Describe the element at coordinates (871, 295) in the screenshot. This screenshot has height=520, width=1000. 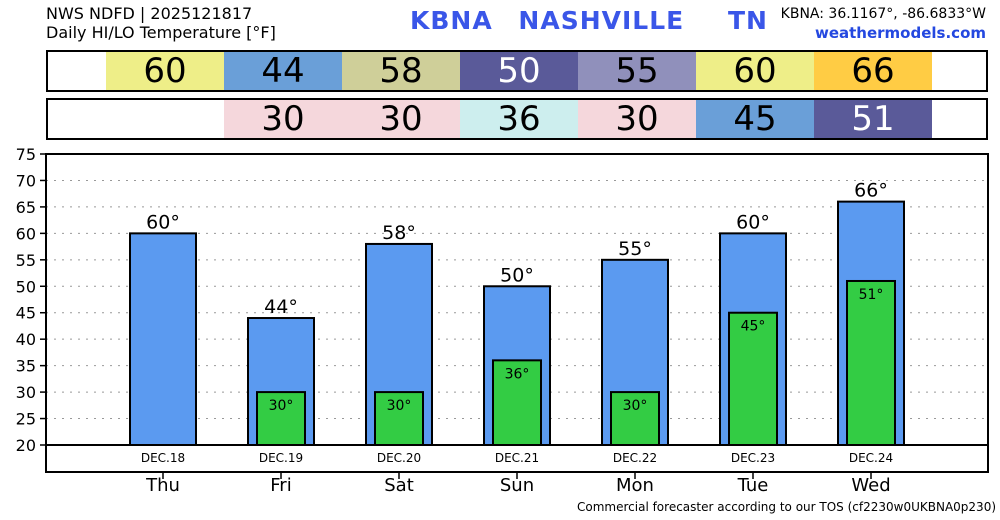
I see `lo-bar-label: 51°` at that location.